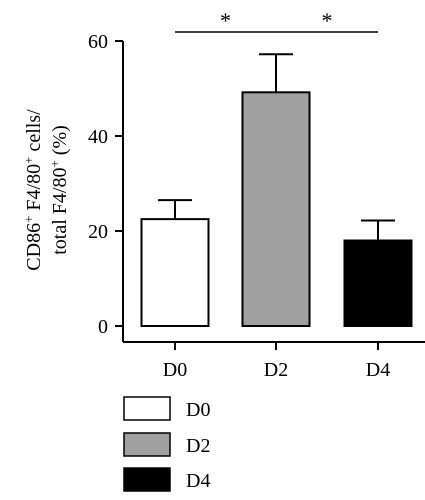 The image size is (425, 500). What do you see at coordinates (276, 370) in the screenshot?
I see `x-tick-label-d2: D2` at bounding box center [276, 370].